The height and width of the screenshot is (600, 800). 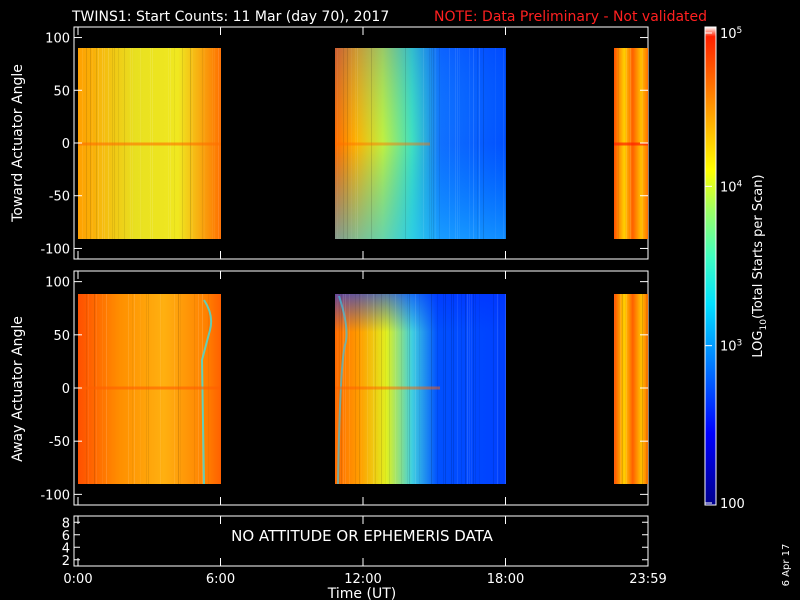 I want to click on no-data-message: NO ATTITUDE OR EPHEMERIS DATA, so click(x=362, y=536).